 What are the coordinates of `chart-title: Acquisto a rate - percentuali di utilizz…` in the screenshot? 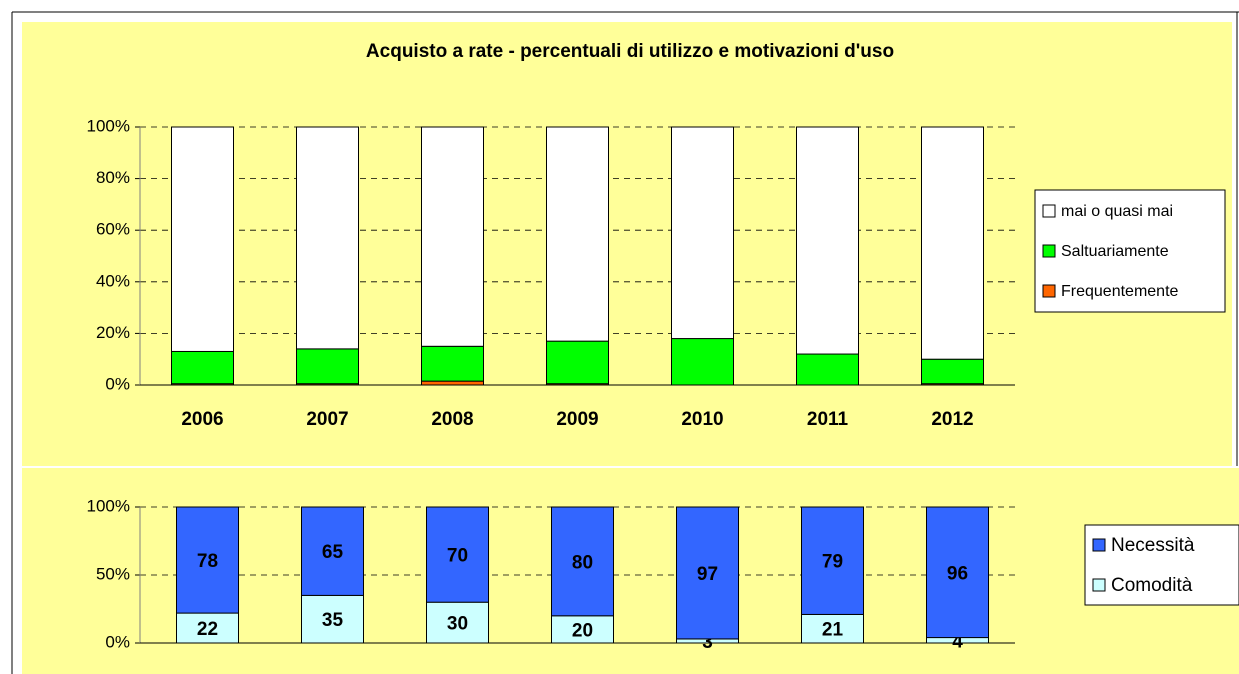 It's located at (630, 51).